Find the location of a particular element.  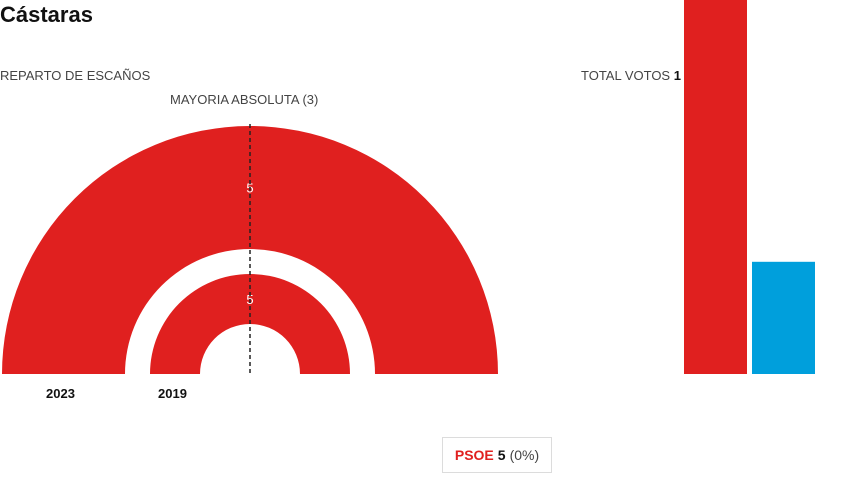

majority-annotation: MAYORIA ABSOLUTA (3) is located at coordinates (244, 99).